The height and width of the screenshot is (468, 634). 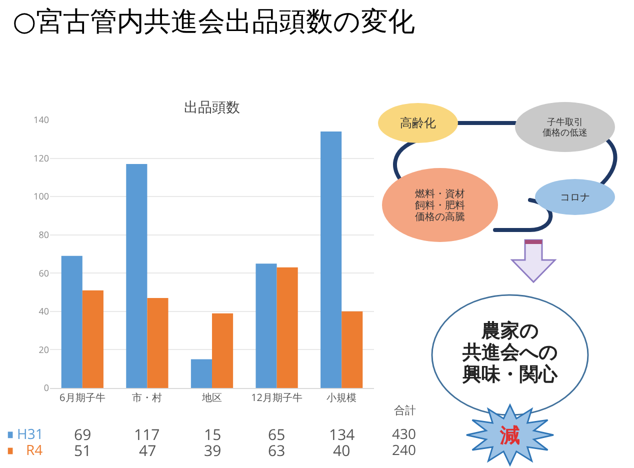 What do you see at coordinates (565, 122) in the screenshot?
I see `text: 子牛取引` at bounding box center [565, 122].